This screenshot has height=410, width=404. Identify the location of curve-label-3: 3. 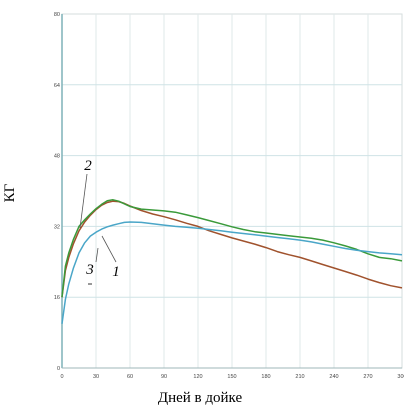
(89, 270).